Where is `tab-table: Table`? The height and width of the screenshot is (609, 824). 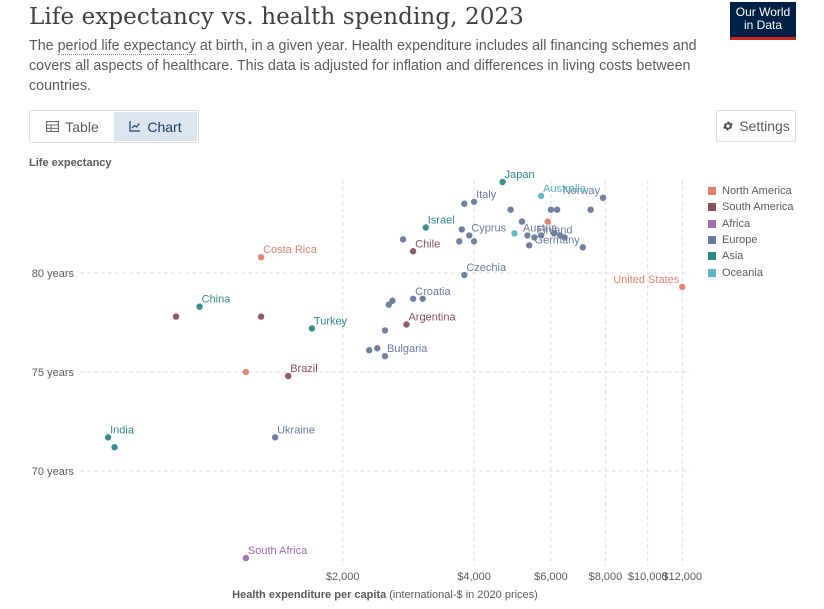 tab-table: Table is located at coordinates (72, 126).